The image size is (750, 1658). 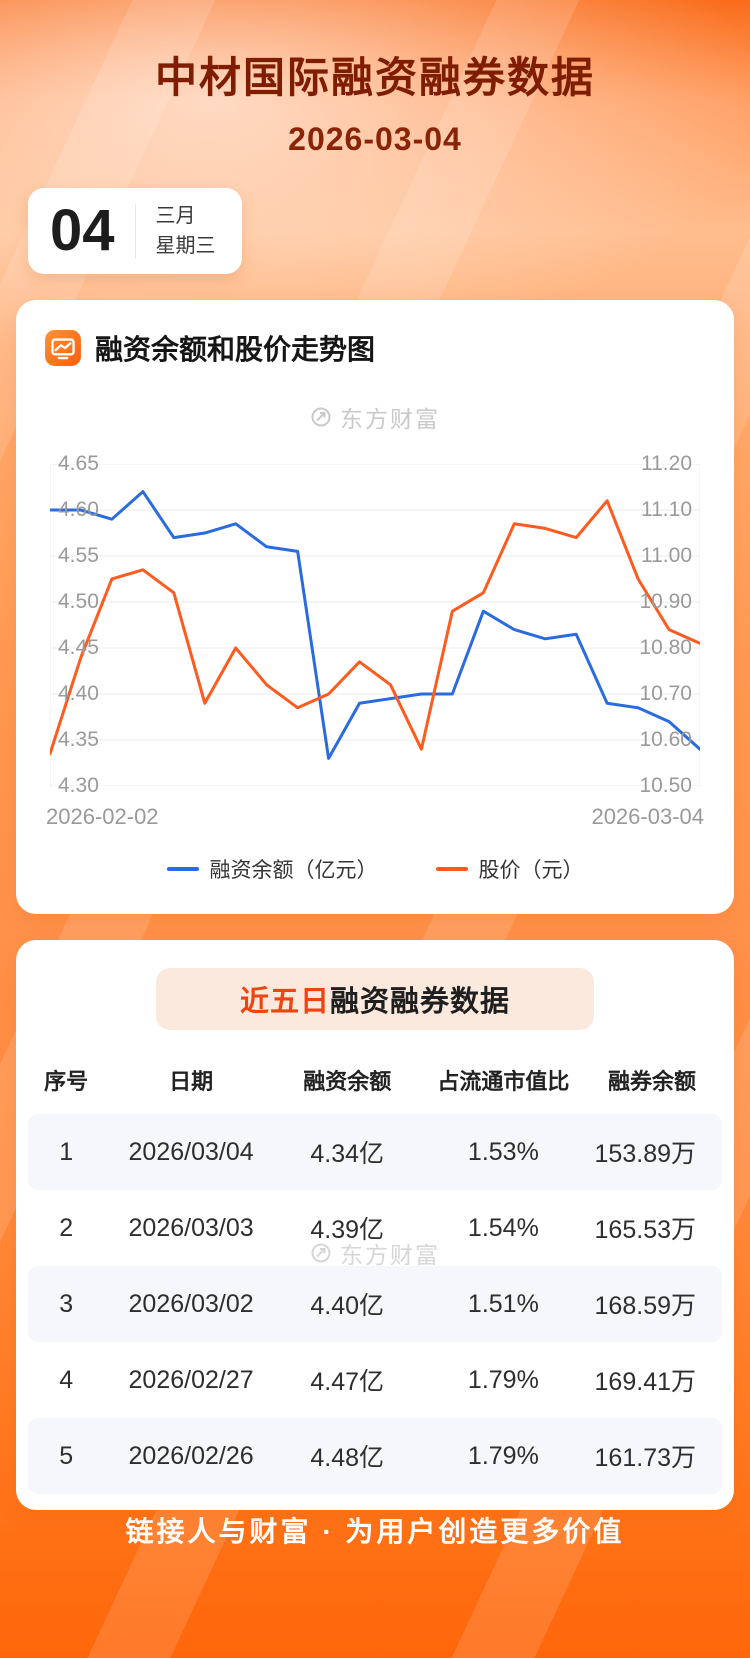 I want to click on cell-ratio: 1.53%, so click(x=503, y=1151).